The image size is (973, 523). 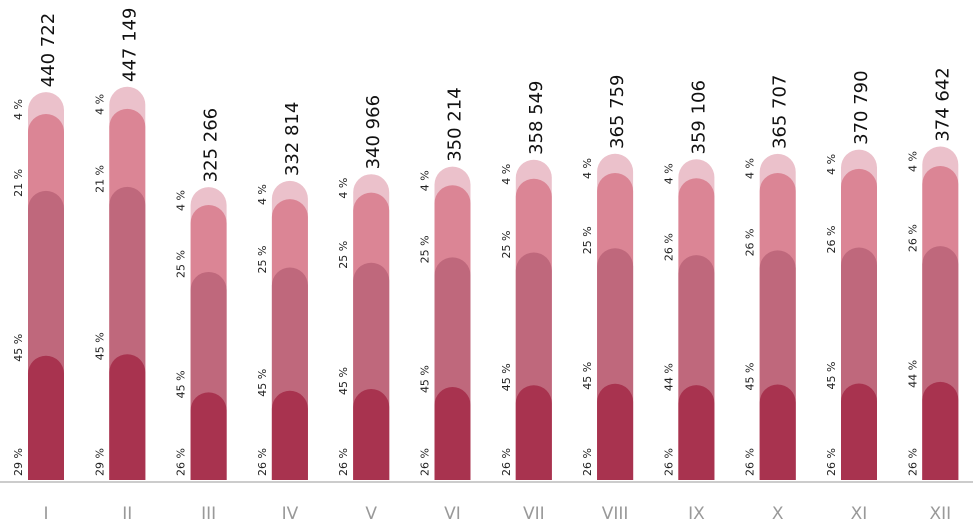 What do you see at coordinates (290, 513) in the screenshot?
I see `x-tick-label: IV` at bounding box center [290, 513].